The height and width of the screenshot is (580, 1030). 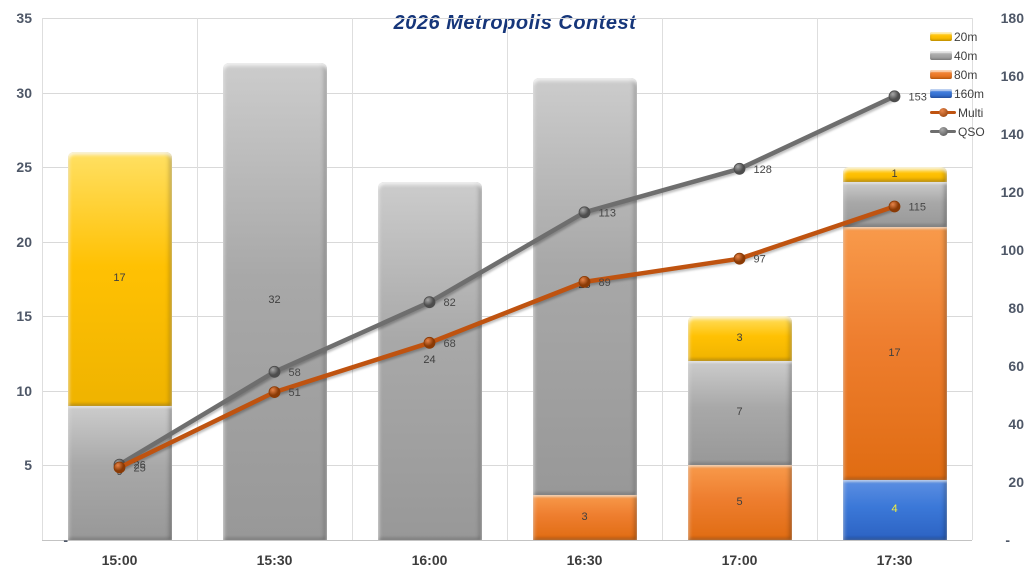 I want to click on y-axis-right-tick: -, so click(x=1007, y=540).